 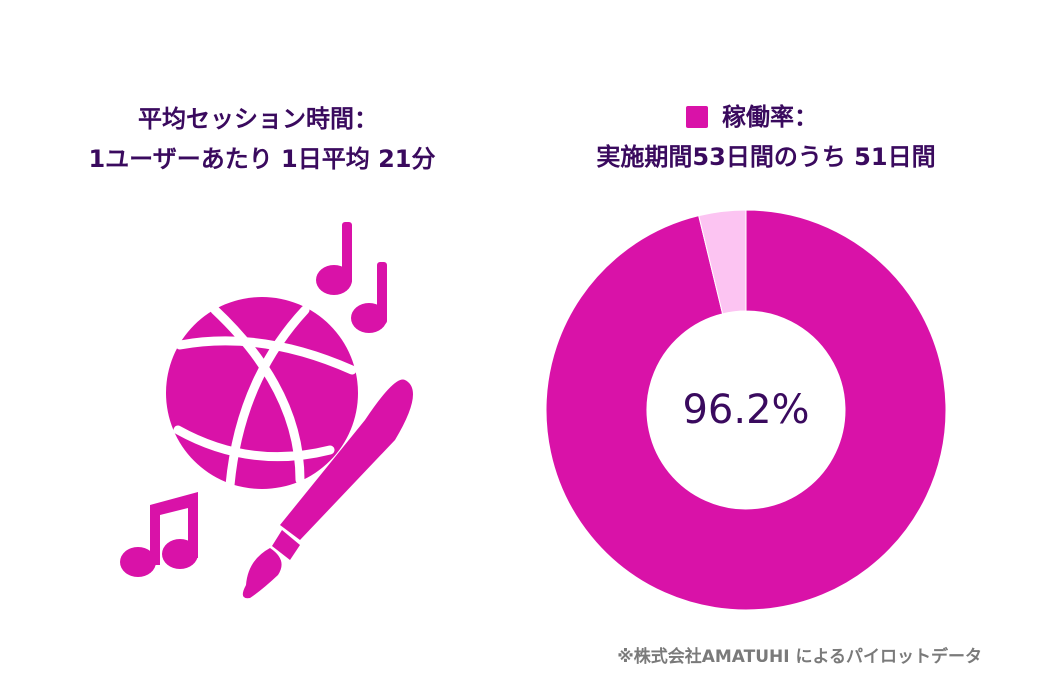 I want to click on center-label: 96.2%, so click(x=745, y=410).